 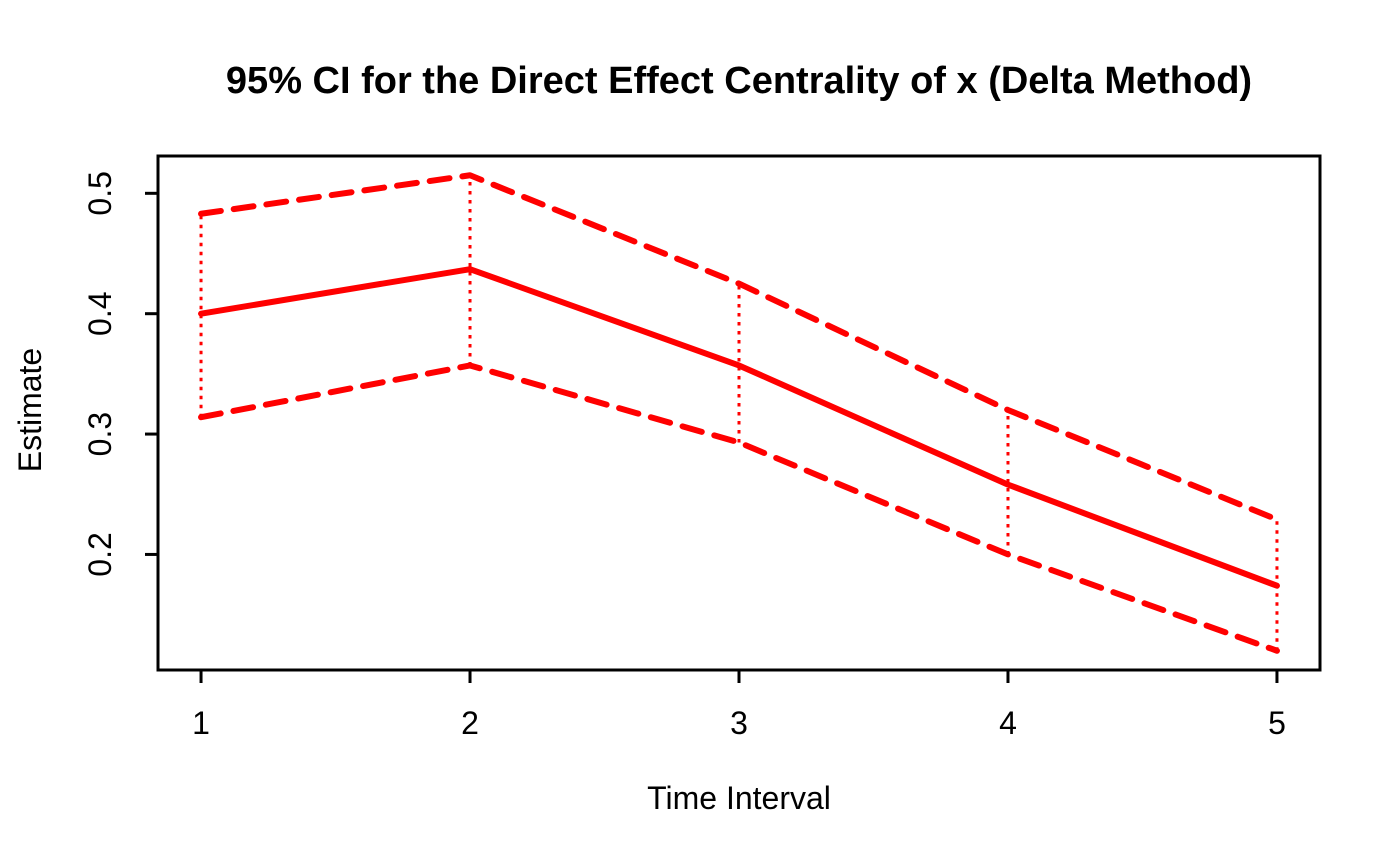 I want to click on y-tick-label: 0.2, so click(x=100, y=554).